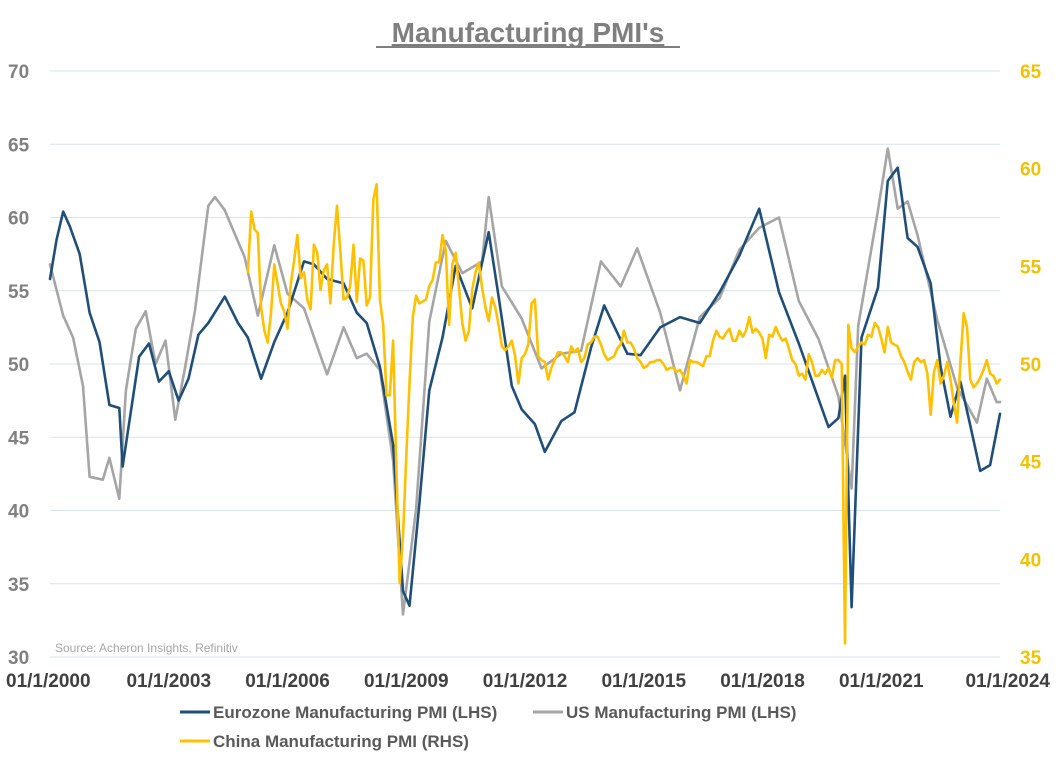 The image size is (1060, 773). What do you see at coordinates (1030, 365) in the screenshot?
I see `right-tick-label: 50` at bounding box center [1030, 365].